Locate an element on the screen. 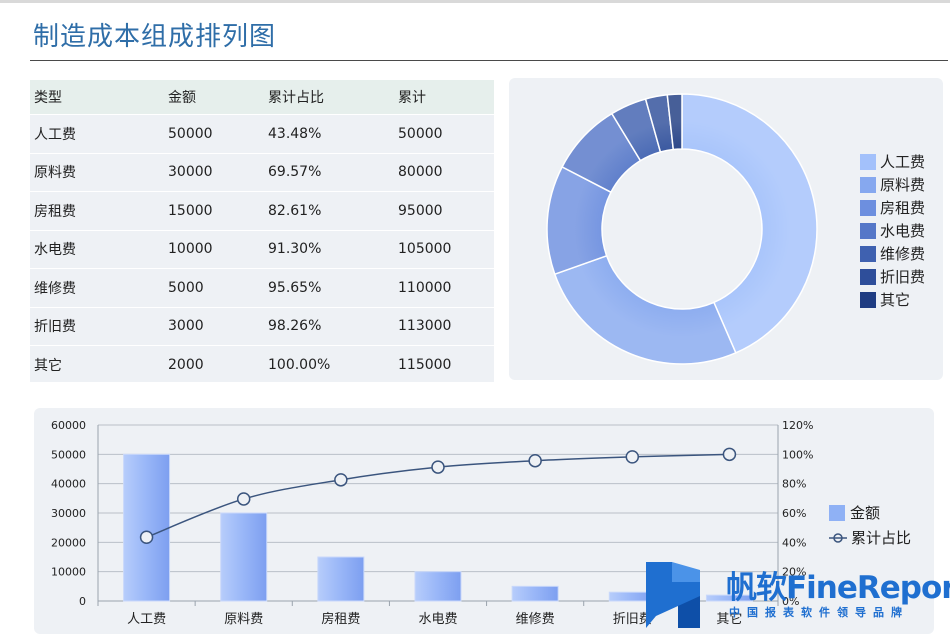 Image resolution: width=950 pixels, height=641 pixels. y2-tick-label: 60% is located at coordinates (794, 513).